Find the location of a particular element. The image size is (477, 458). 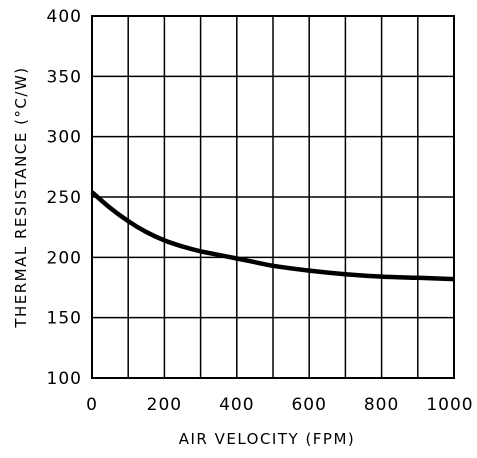

x-tick-label: 200 is located at coordinates (164, 405).